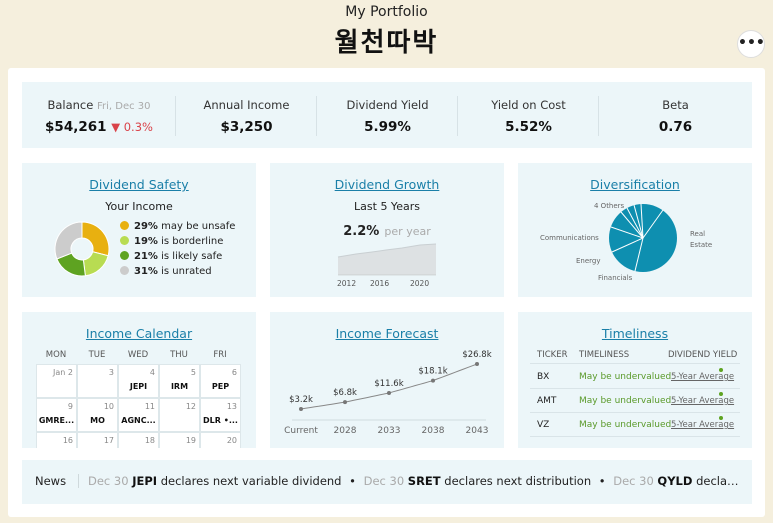 The width and height of the screenshot is (773, 523). I want to click on portfolio-title: 월천따박, so click(386, 43).